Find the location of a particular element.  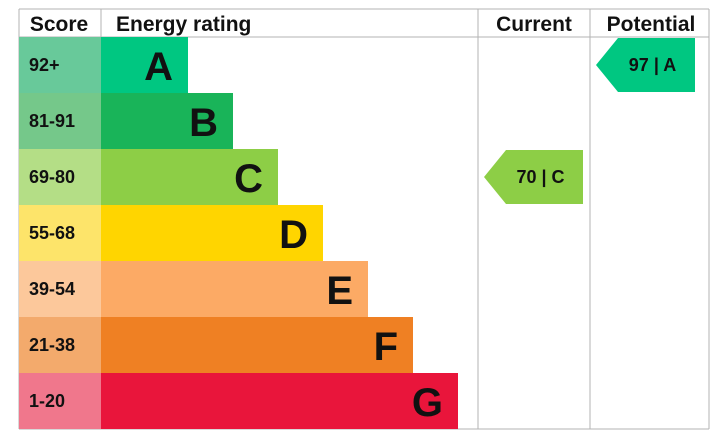

rating-indicators: 70 | C 97 | A is located at coordinates (589, 121).